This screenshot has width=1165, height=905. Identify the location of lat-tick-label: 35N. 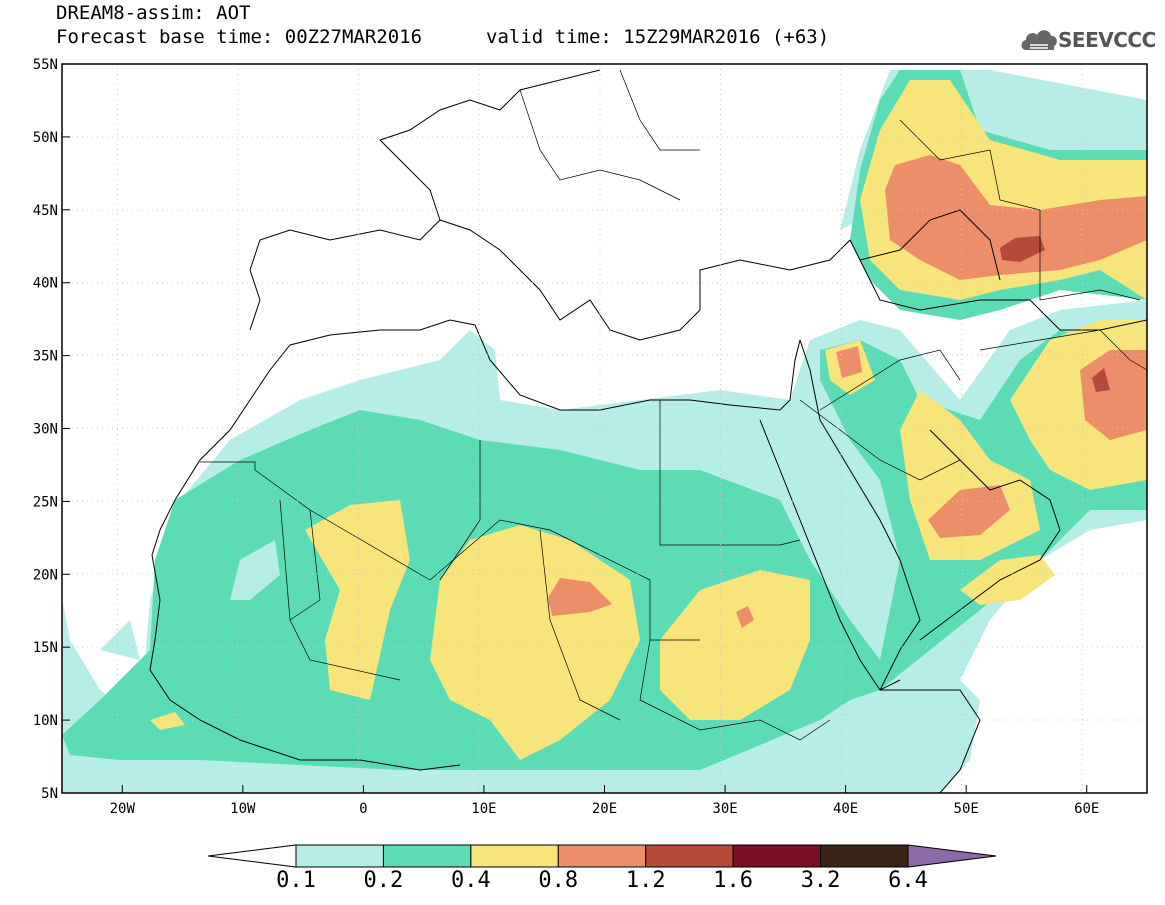
(45, 357).